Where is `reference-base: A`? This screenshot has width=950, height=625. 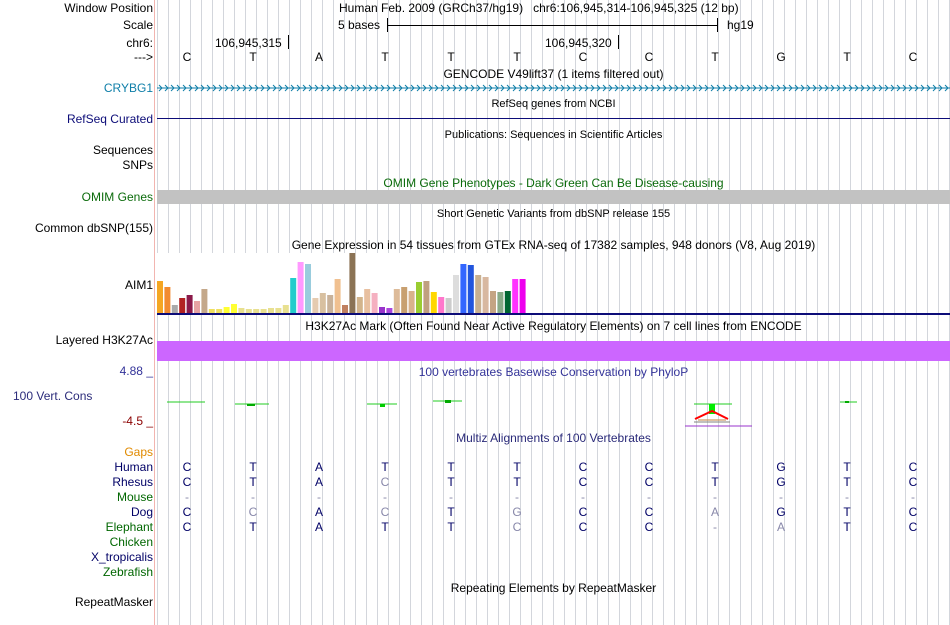 reference-base: A is located at coordinates (318, 57).